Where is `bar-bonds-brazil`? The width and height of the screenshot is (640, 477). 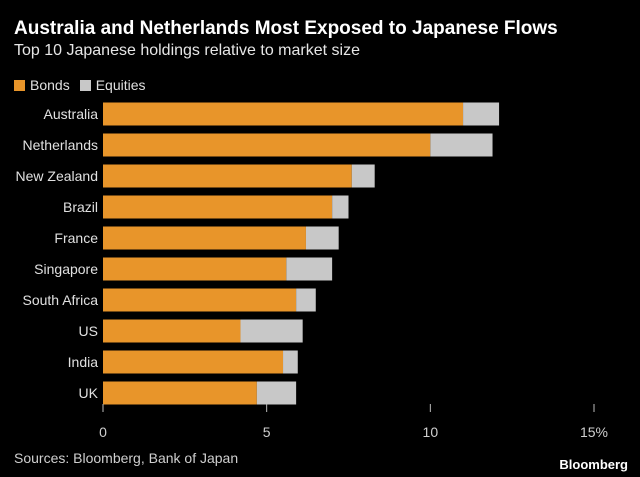 bar-bonds-brazil is located at coordinates (218, 207).